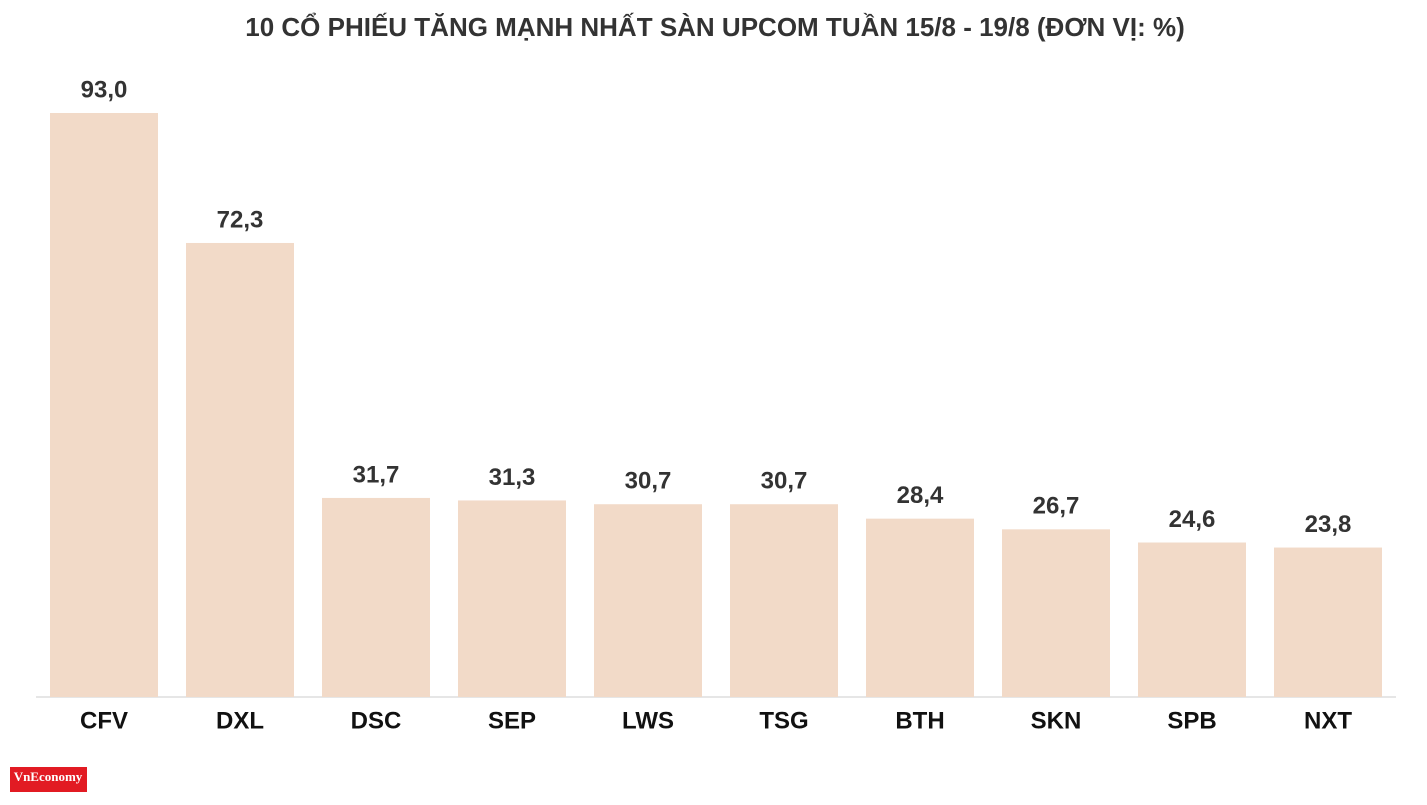  Describe the element at coordinates (1328, 720) in the screenshot. I see `x-tick-label: NXT` at that location.